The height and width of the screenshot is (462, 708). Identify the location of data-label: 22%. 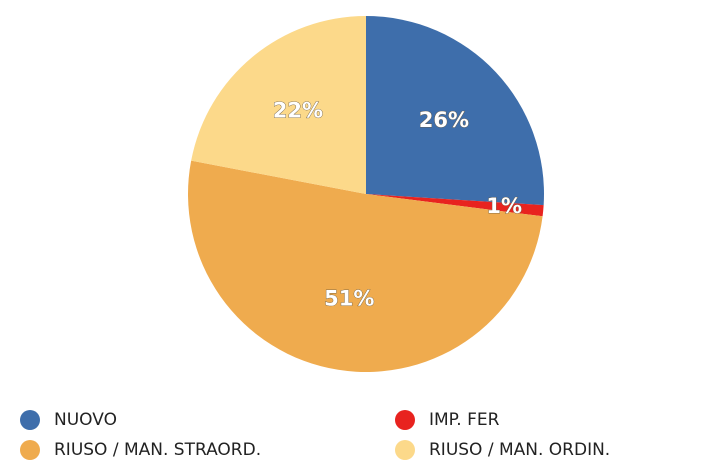
(298, 111).